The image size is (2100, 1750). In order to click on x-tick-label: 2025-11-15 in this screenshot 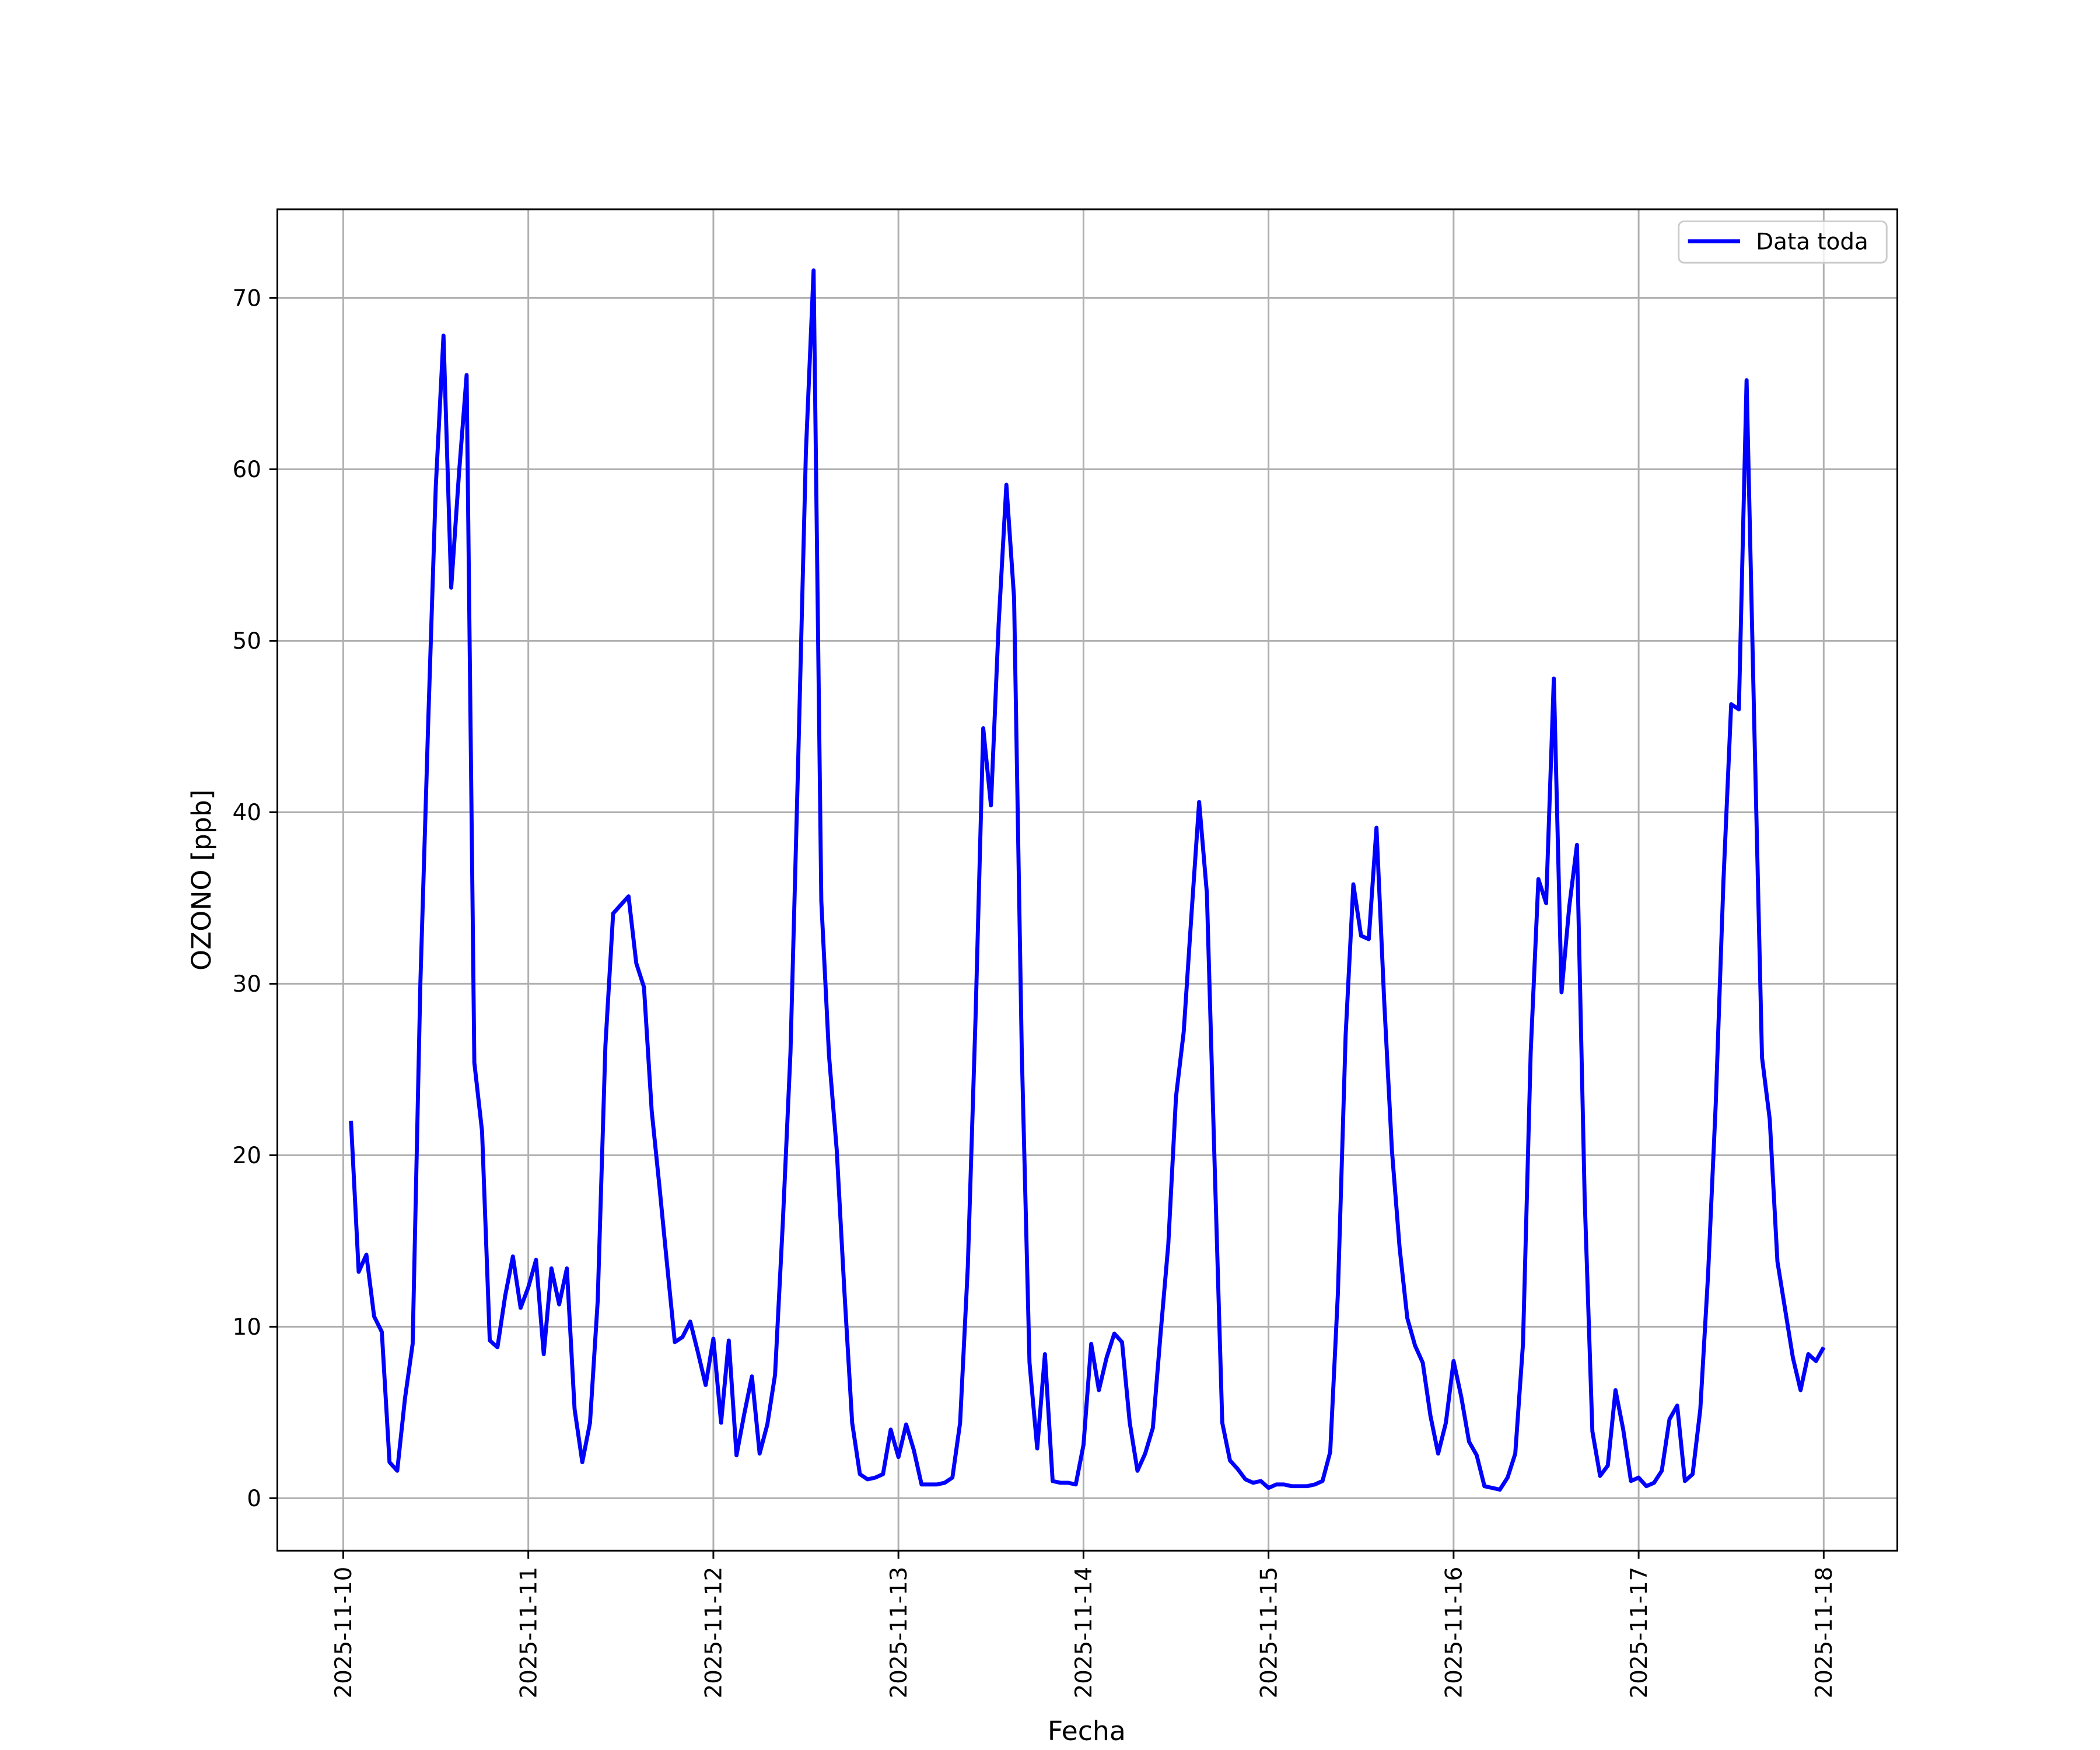, I will do `click(1269, 1633)`.